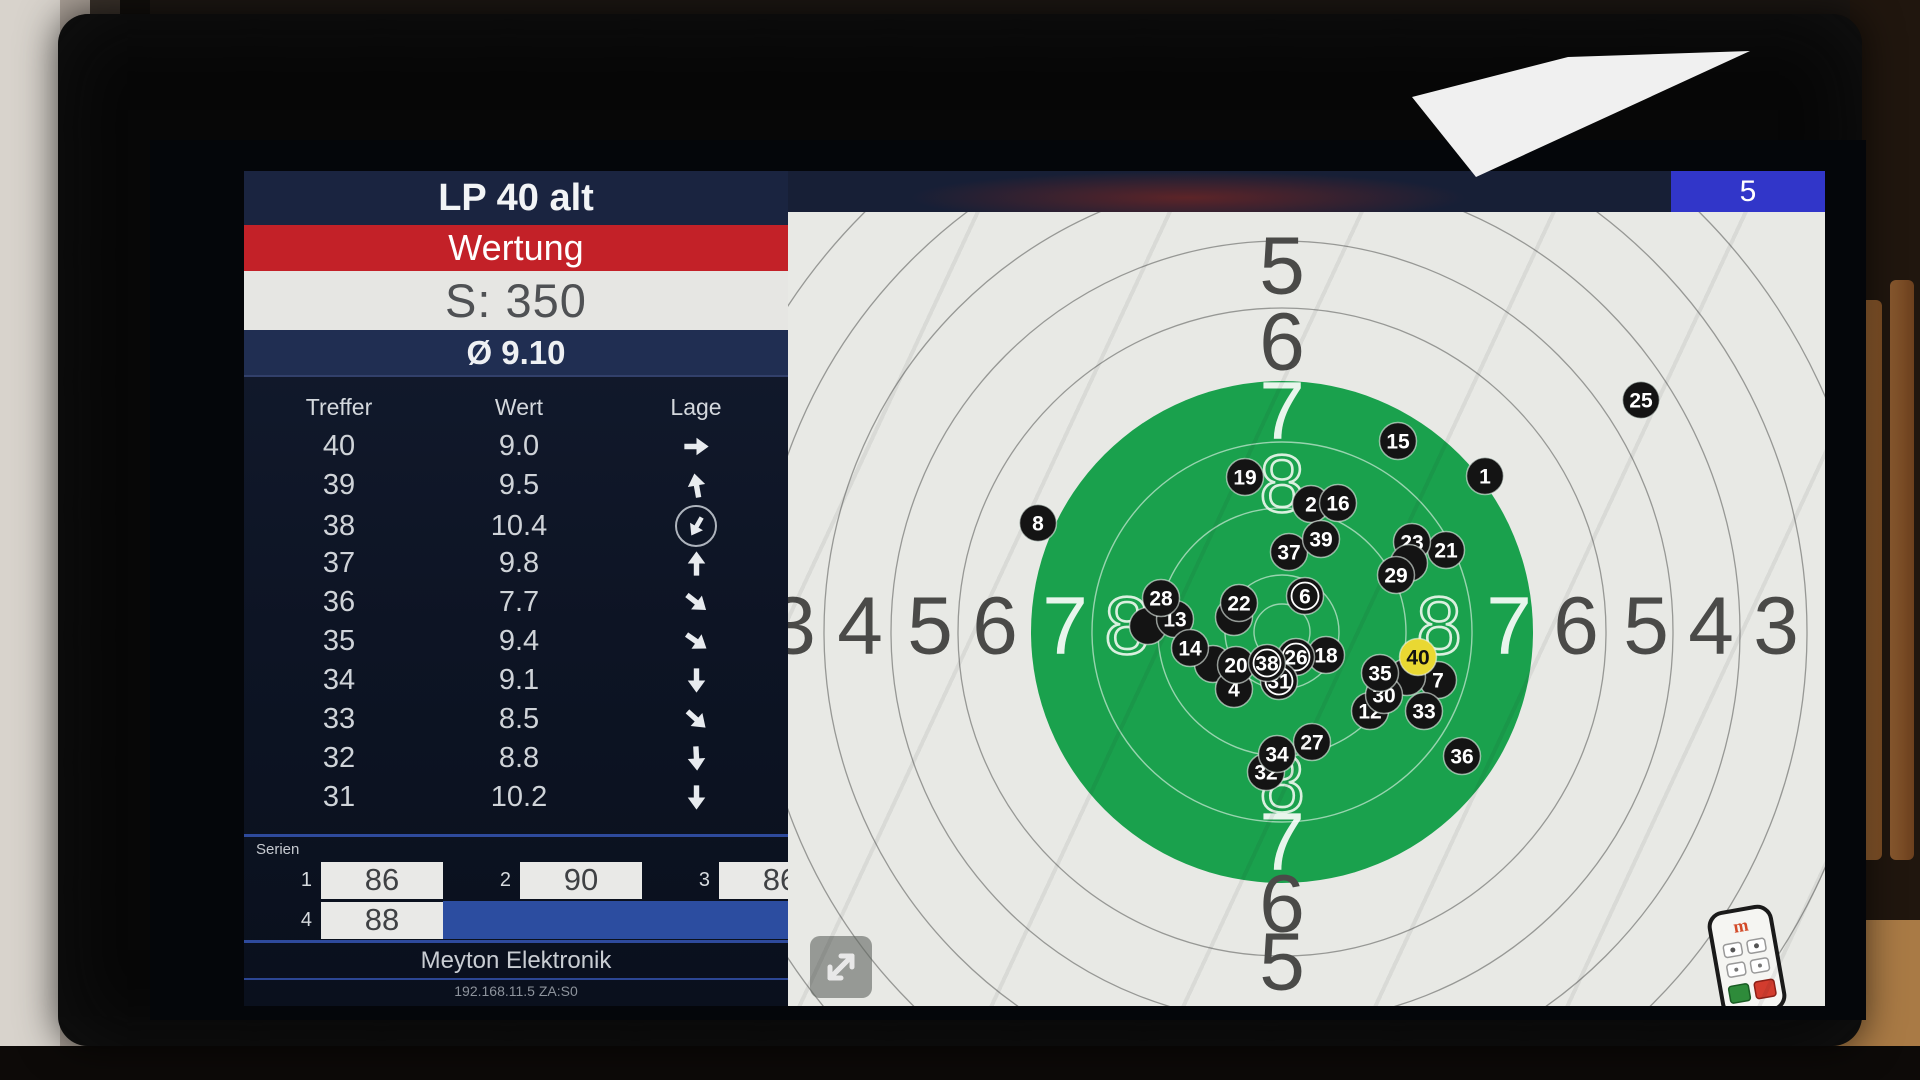  What do you see at coordinates (581, 880) in the screenshot?
I see `series-value: 90` at bounding box center [581, 880].